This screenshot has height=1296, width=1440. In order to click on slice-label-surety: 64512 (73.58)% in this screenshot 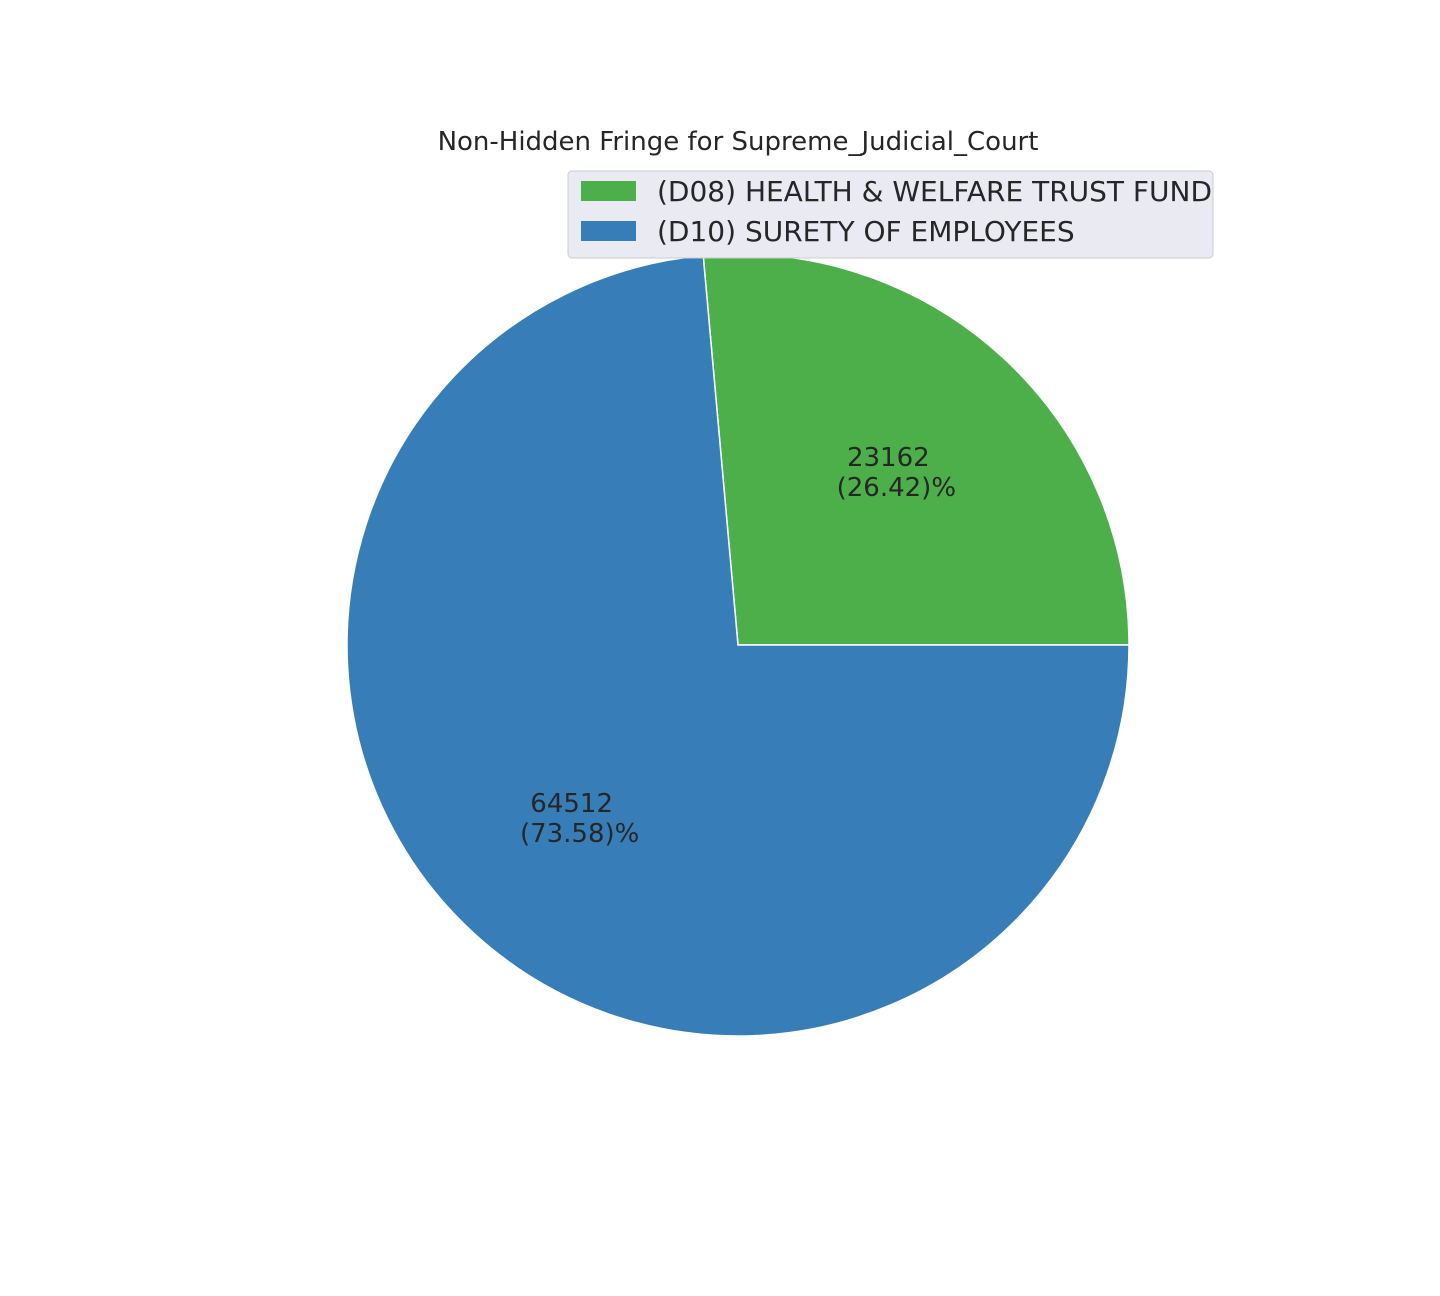, I will do `click(579, 819)`.